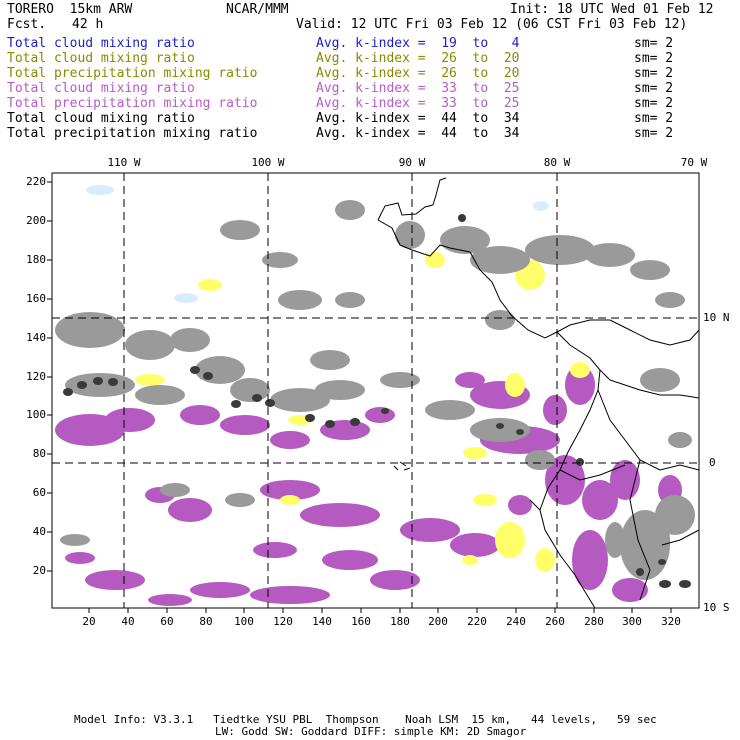 The height and width of the screenshot is (740, 740). I want to click on legend-kindex: Avg. k-index = 19 to 4, so click(418, 43).